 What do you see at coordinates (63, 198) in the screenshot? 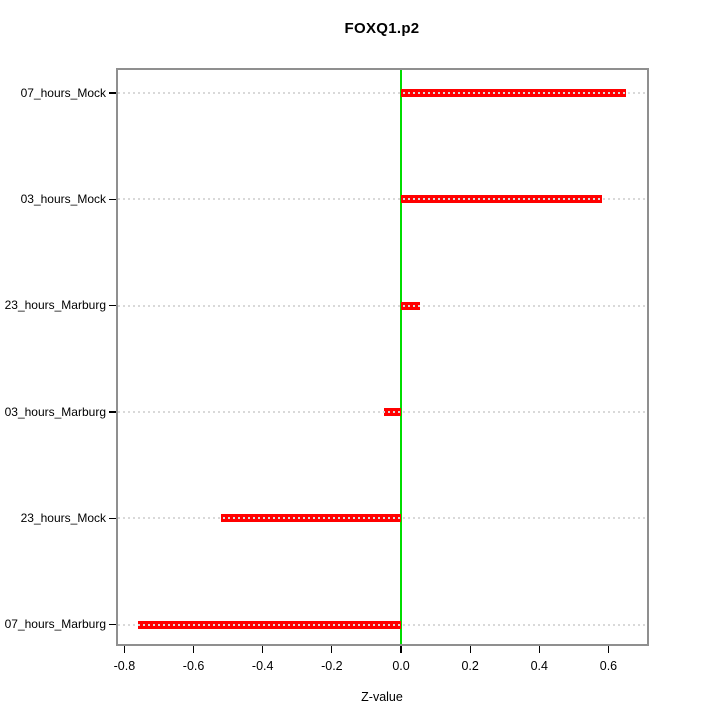
I see `category-label: 03_hours_Mock` at bounding box center [63, 198].